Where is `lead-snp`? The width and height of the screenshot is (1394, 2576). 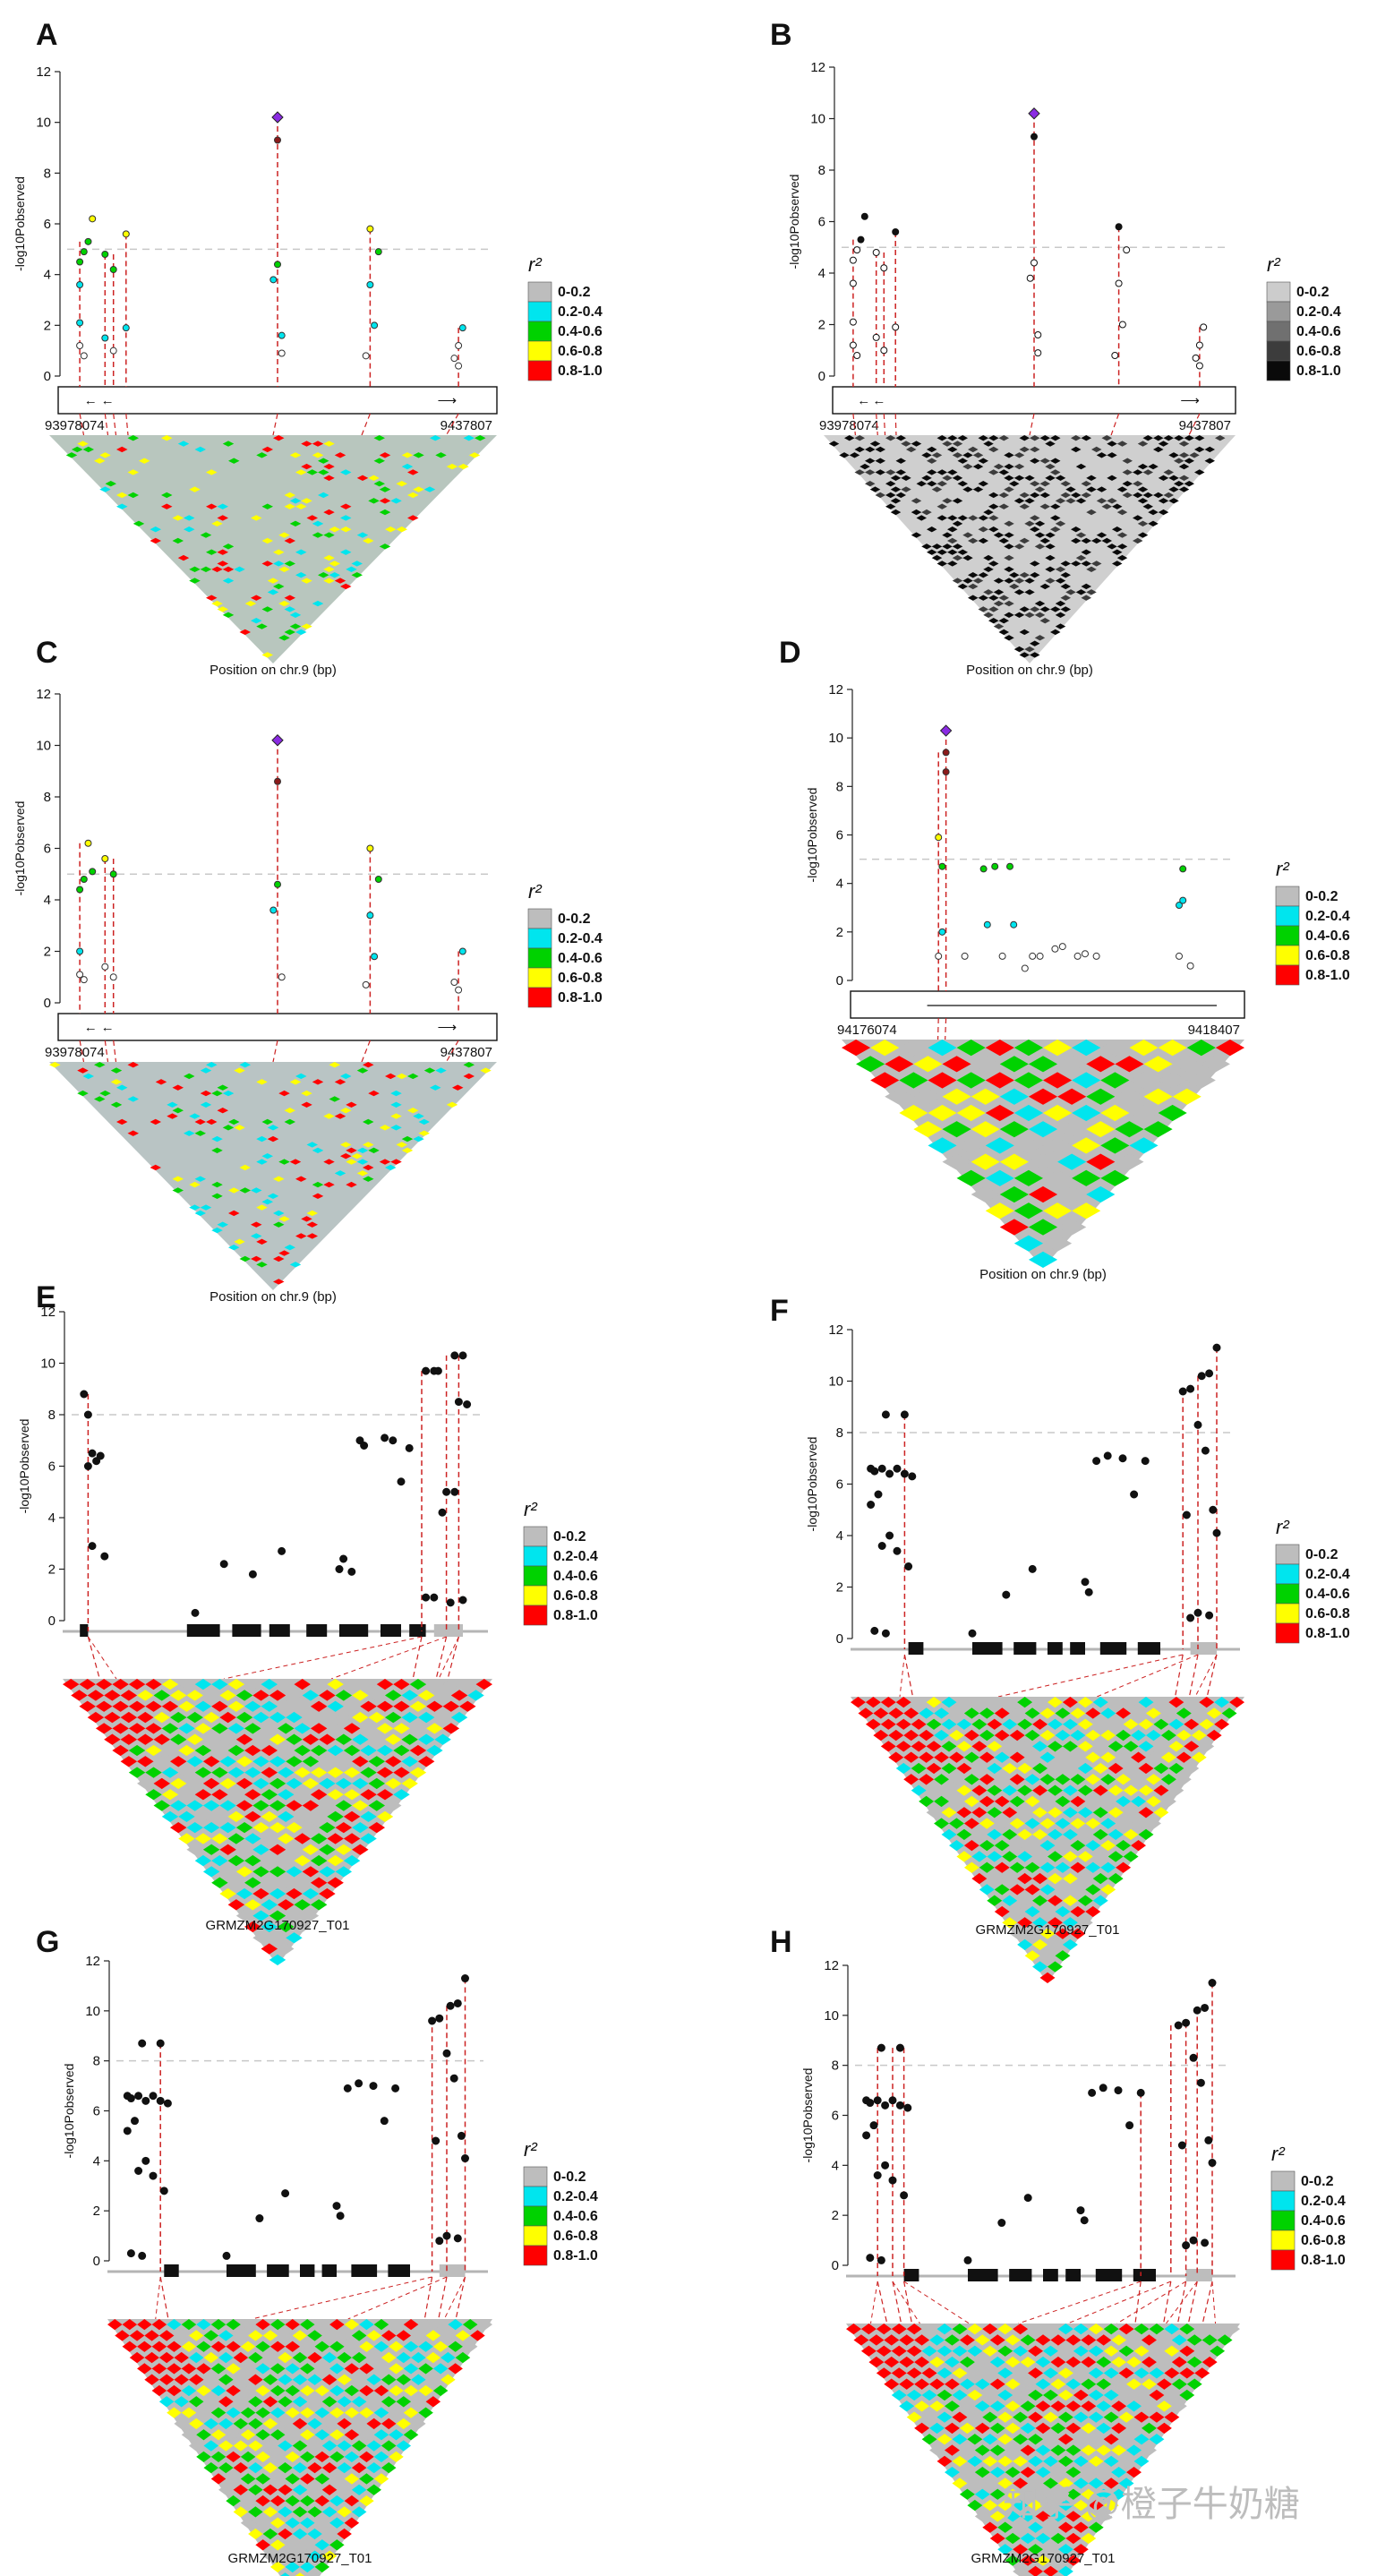 lead-snp is located at coordinates (277, 741).